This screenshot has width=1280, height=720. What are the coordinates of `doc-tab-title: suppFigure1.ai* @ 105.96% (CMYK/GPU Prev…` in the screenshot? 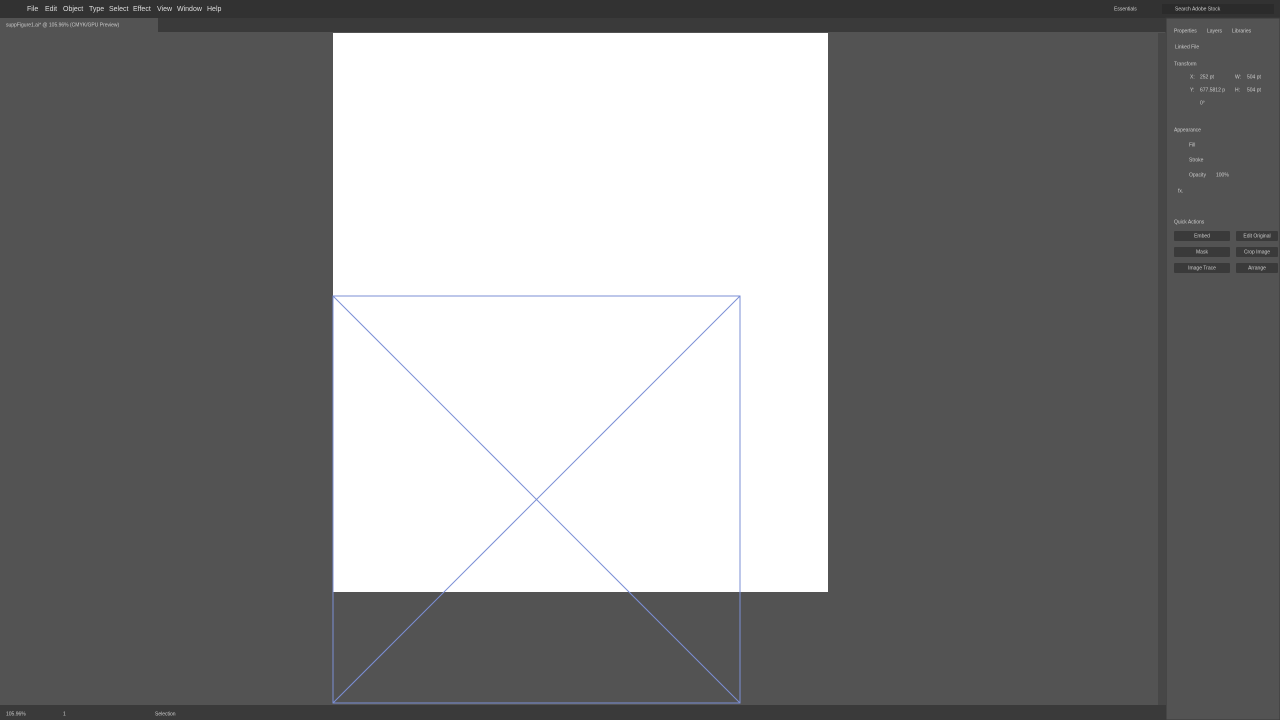 It's located at (63, 25).